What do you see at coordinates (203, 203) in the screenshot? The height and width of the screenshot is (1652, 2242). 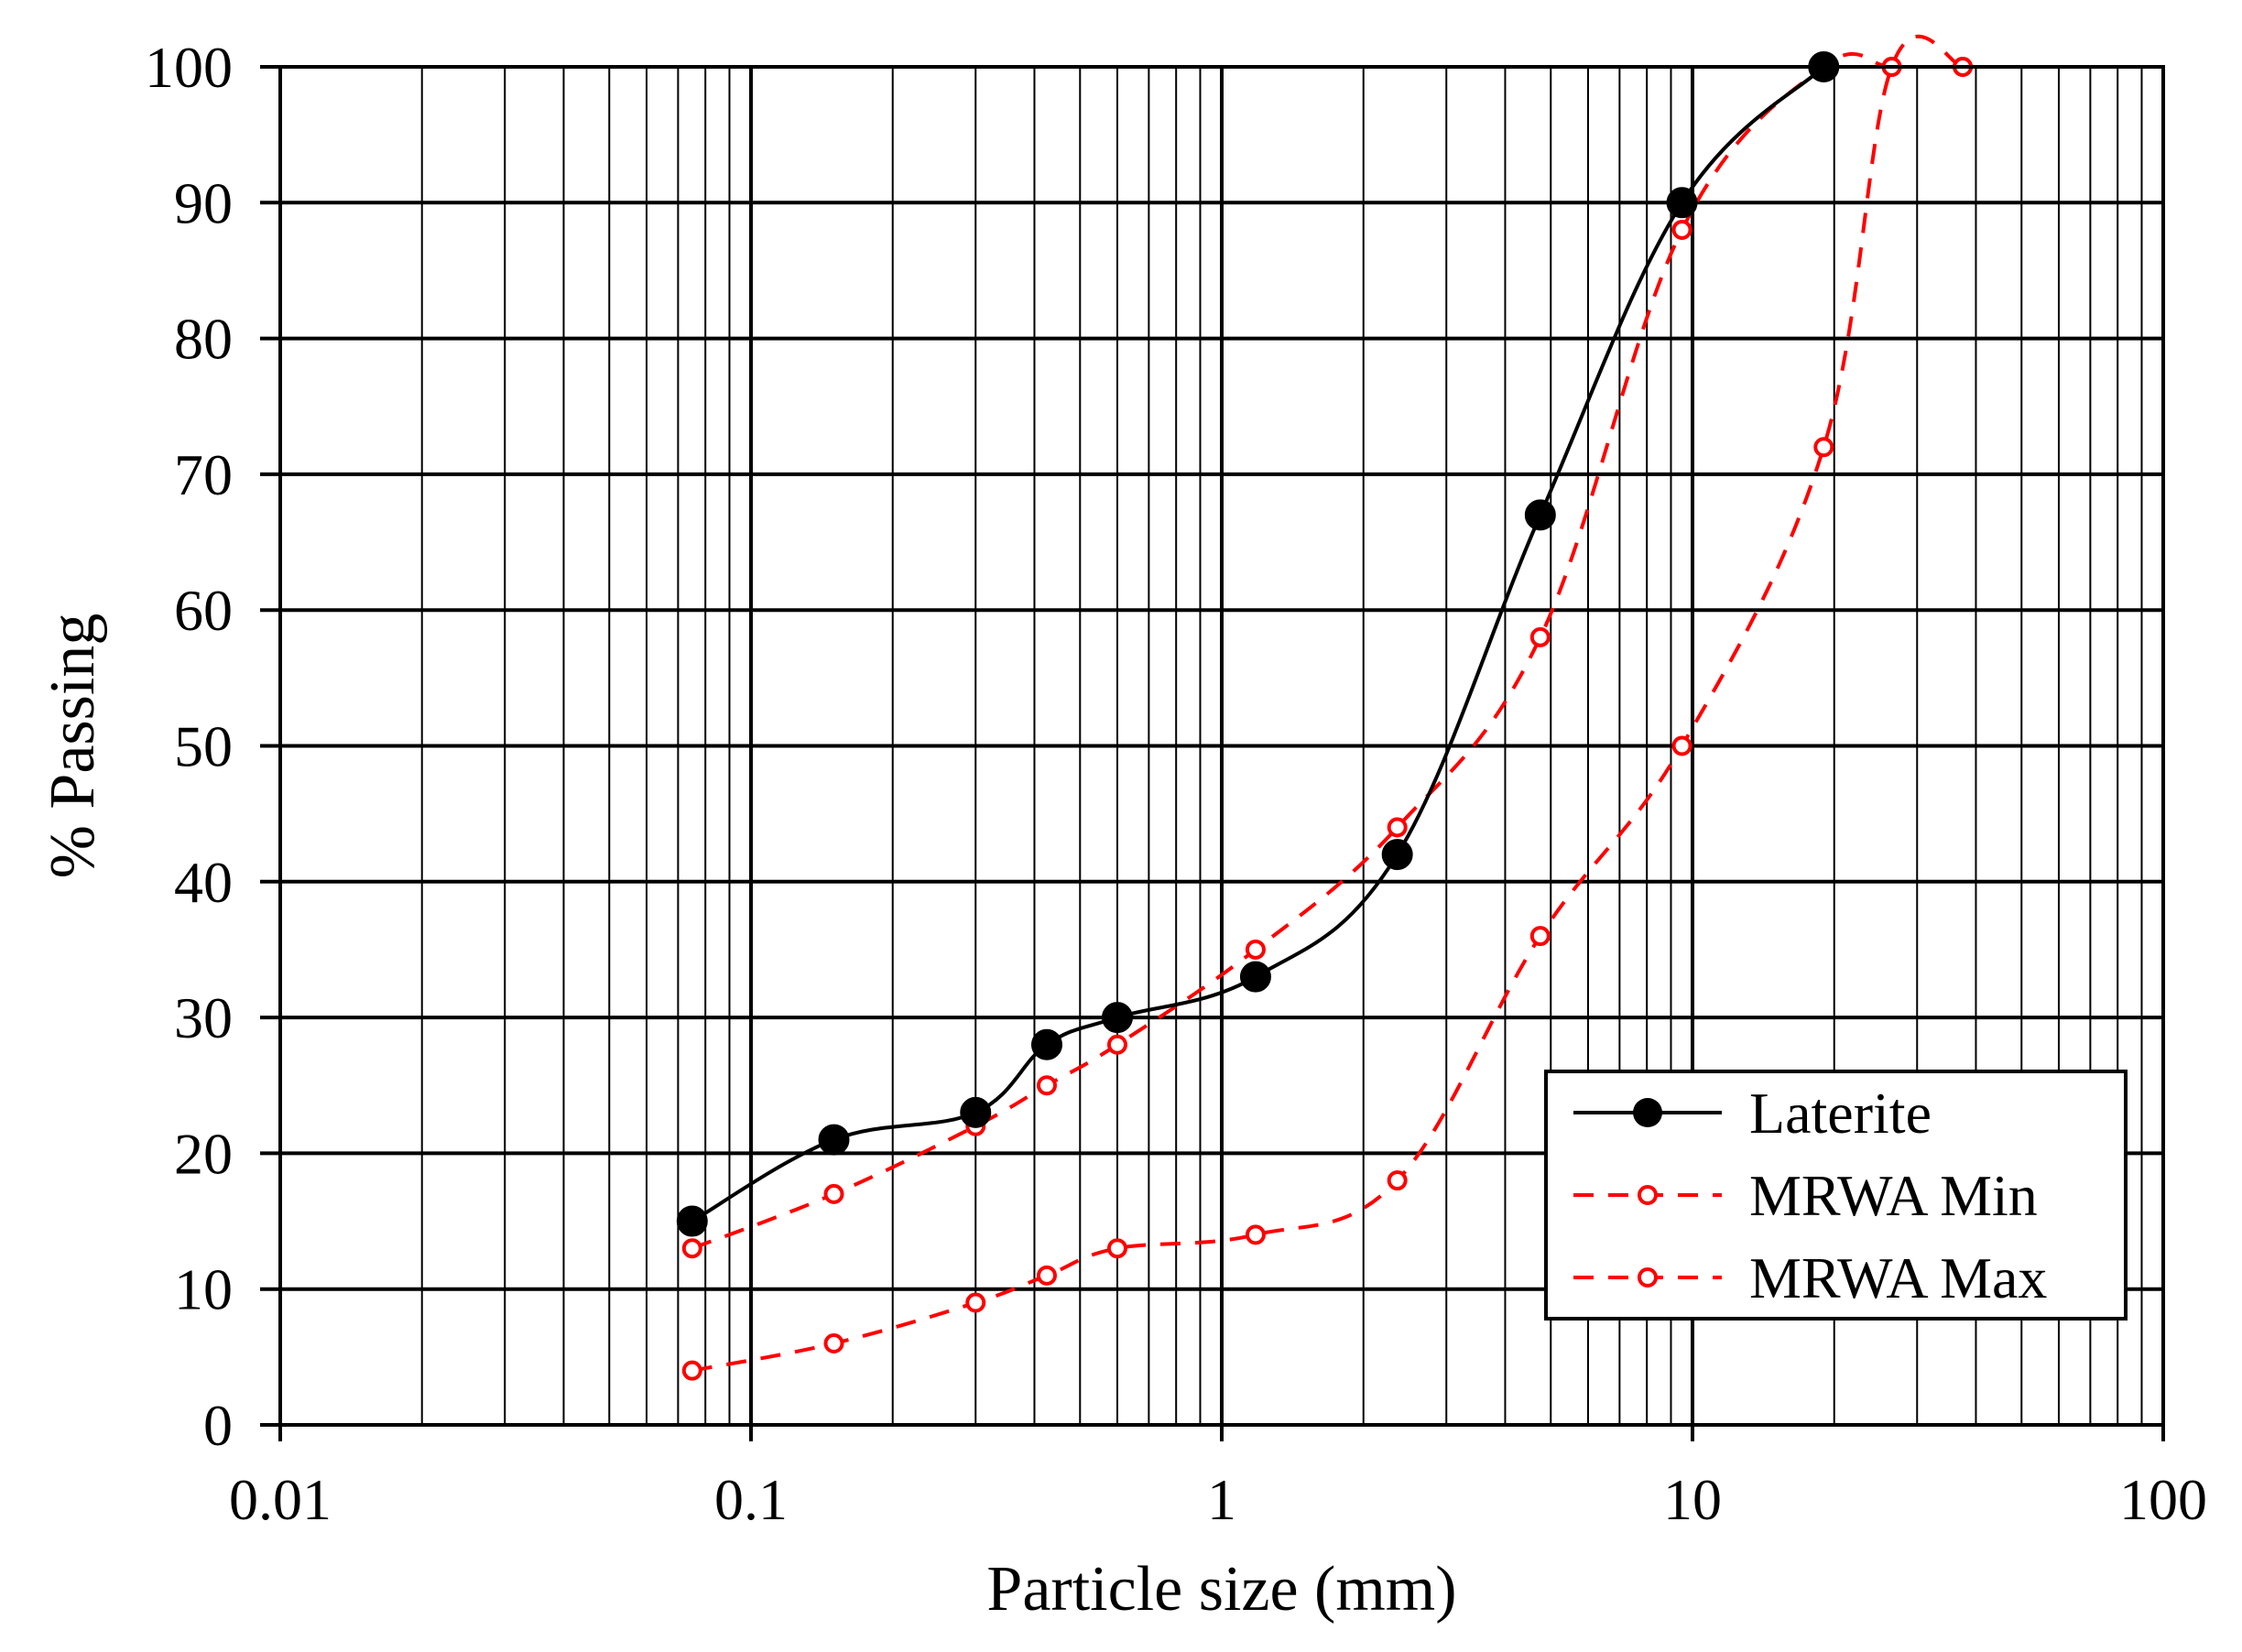 I see `y-tick-label: 90` at bounding box center [203, 203].